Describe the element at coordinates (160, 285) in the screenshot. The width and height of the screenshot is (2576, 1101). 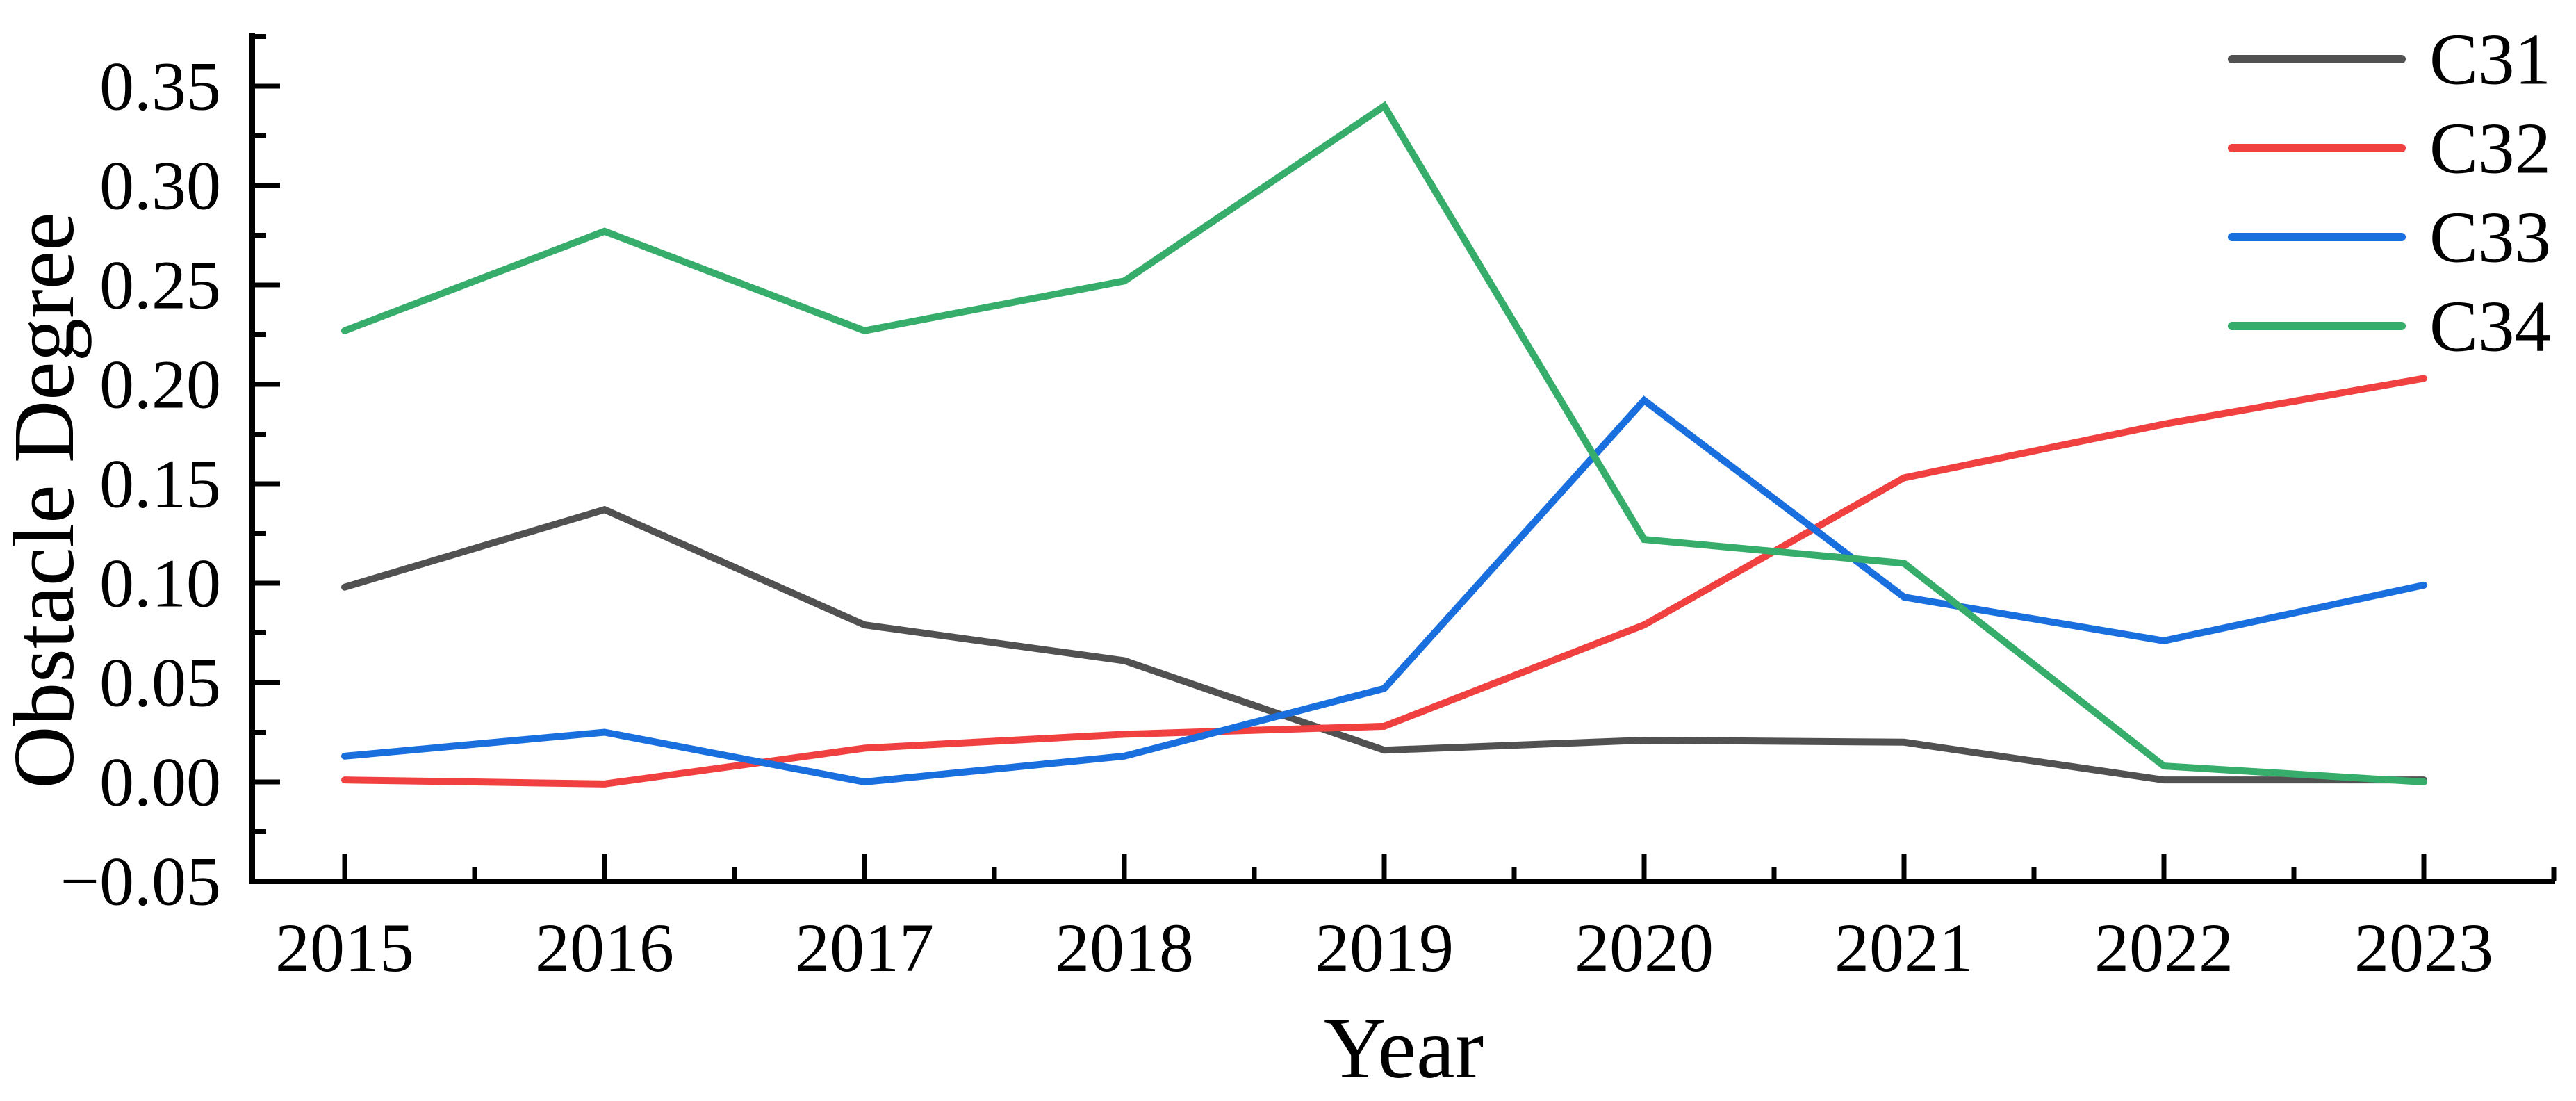
I see `y-tick-label: 0.25` at that location.